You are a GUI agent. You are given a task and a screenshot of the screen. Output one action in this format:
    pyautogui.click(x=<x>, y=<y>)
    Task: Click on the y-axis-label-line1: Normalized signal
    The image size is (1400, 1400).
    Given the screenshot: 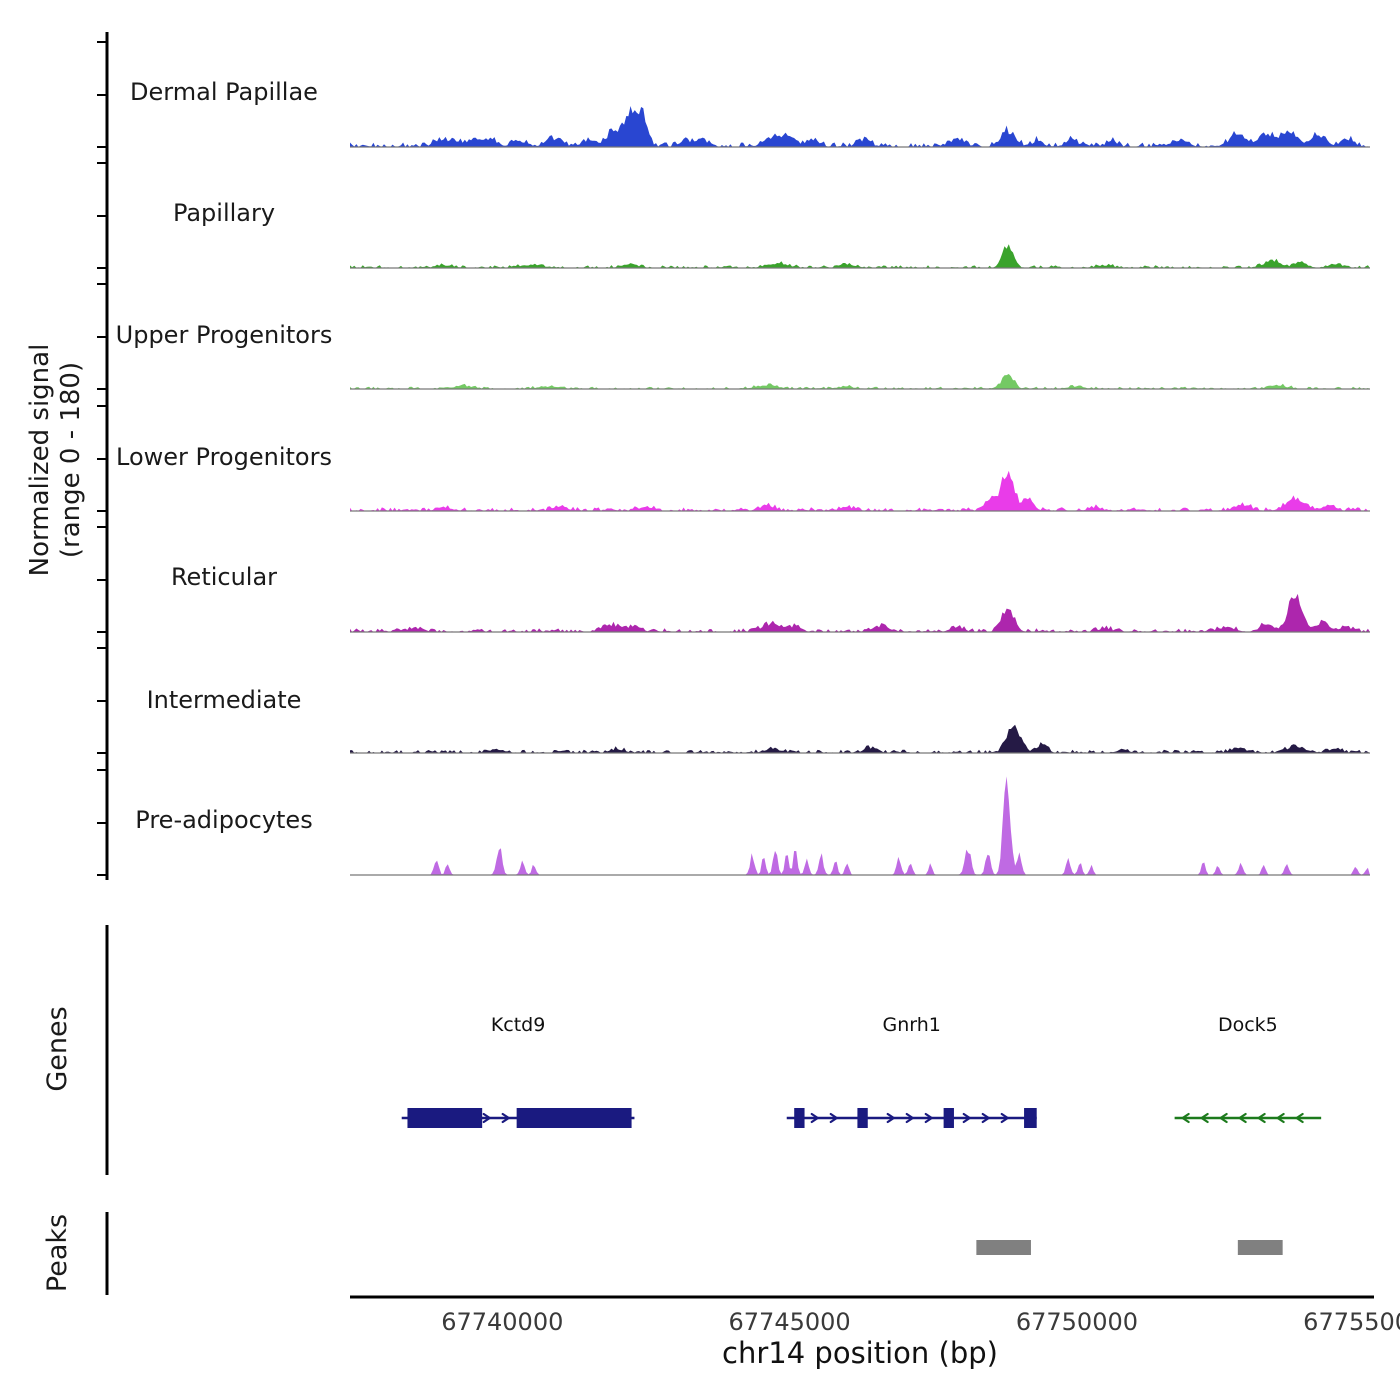 What is the action you would take?
    pyautogui.click(x=40, y=460)
    